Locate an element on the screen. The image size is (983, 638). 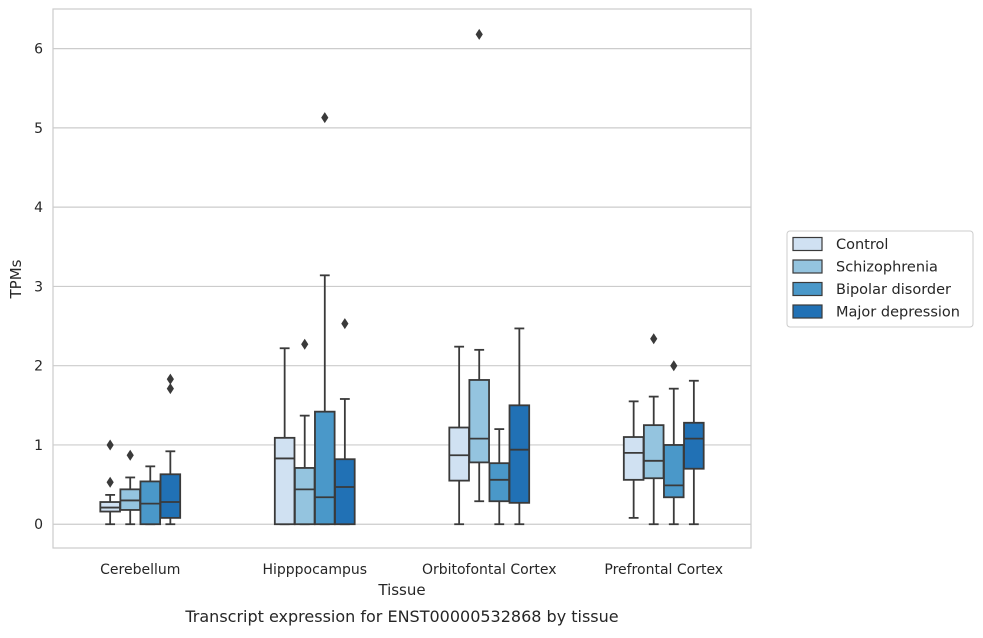
y-axis-label: TPMs is located at coordinates (16, 279).